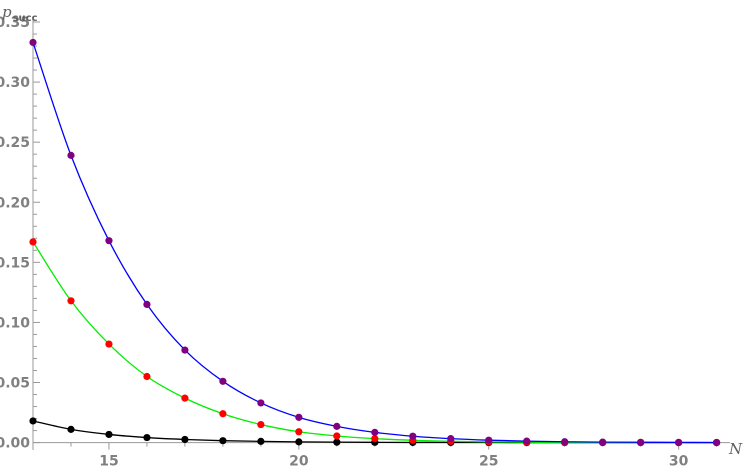 Image resolution: width=747 pixels, height=475 pixels. What do you see at coordinates (15, 323) in the screenshot?
I see `y-tick-label: 0.10` at bounding box center [15, 323].